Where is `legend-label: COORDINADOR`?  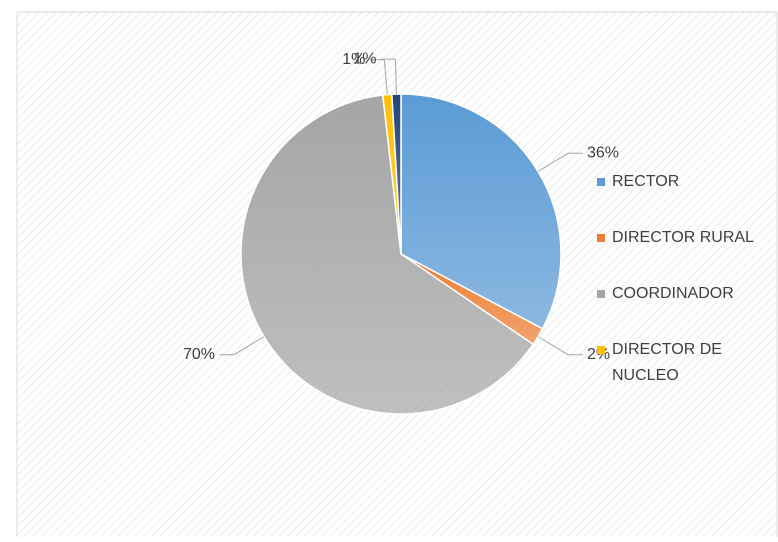 legend-label: COORDINADOR is located at coordinates (673, 293).